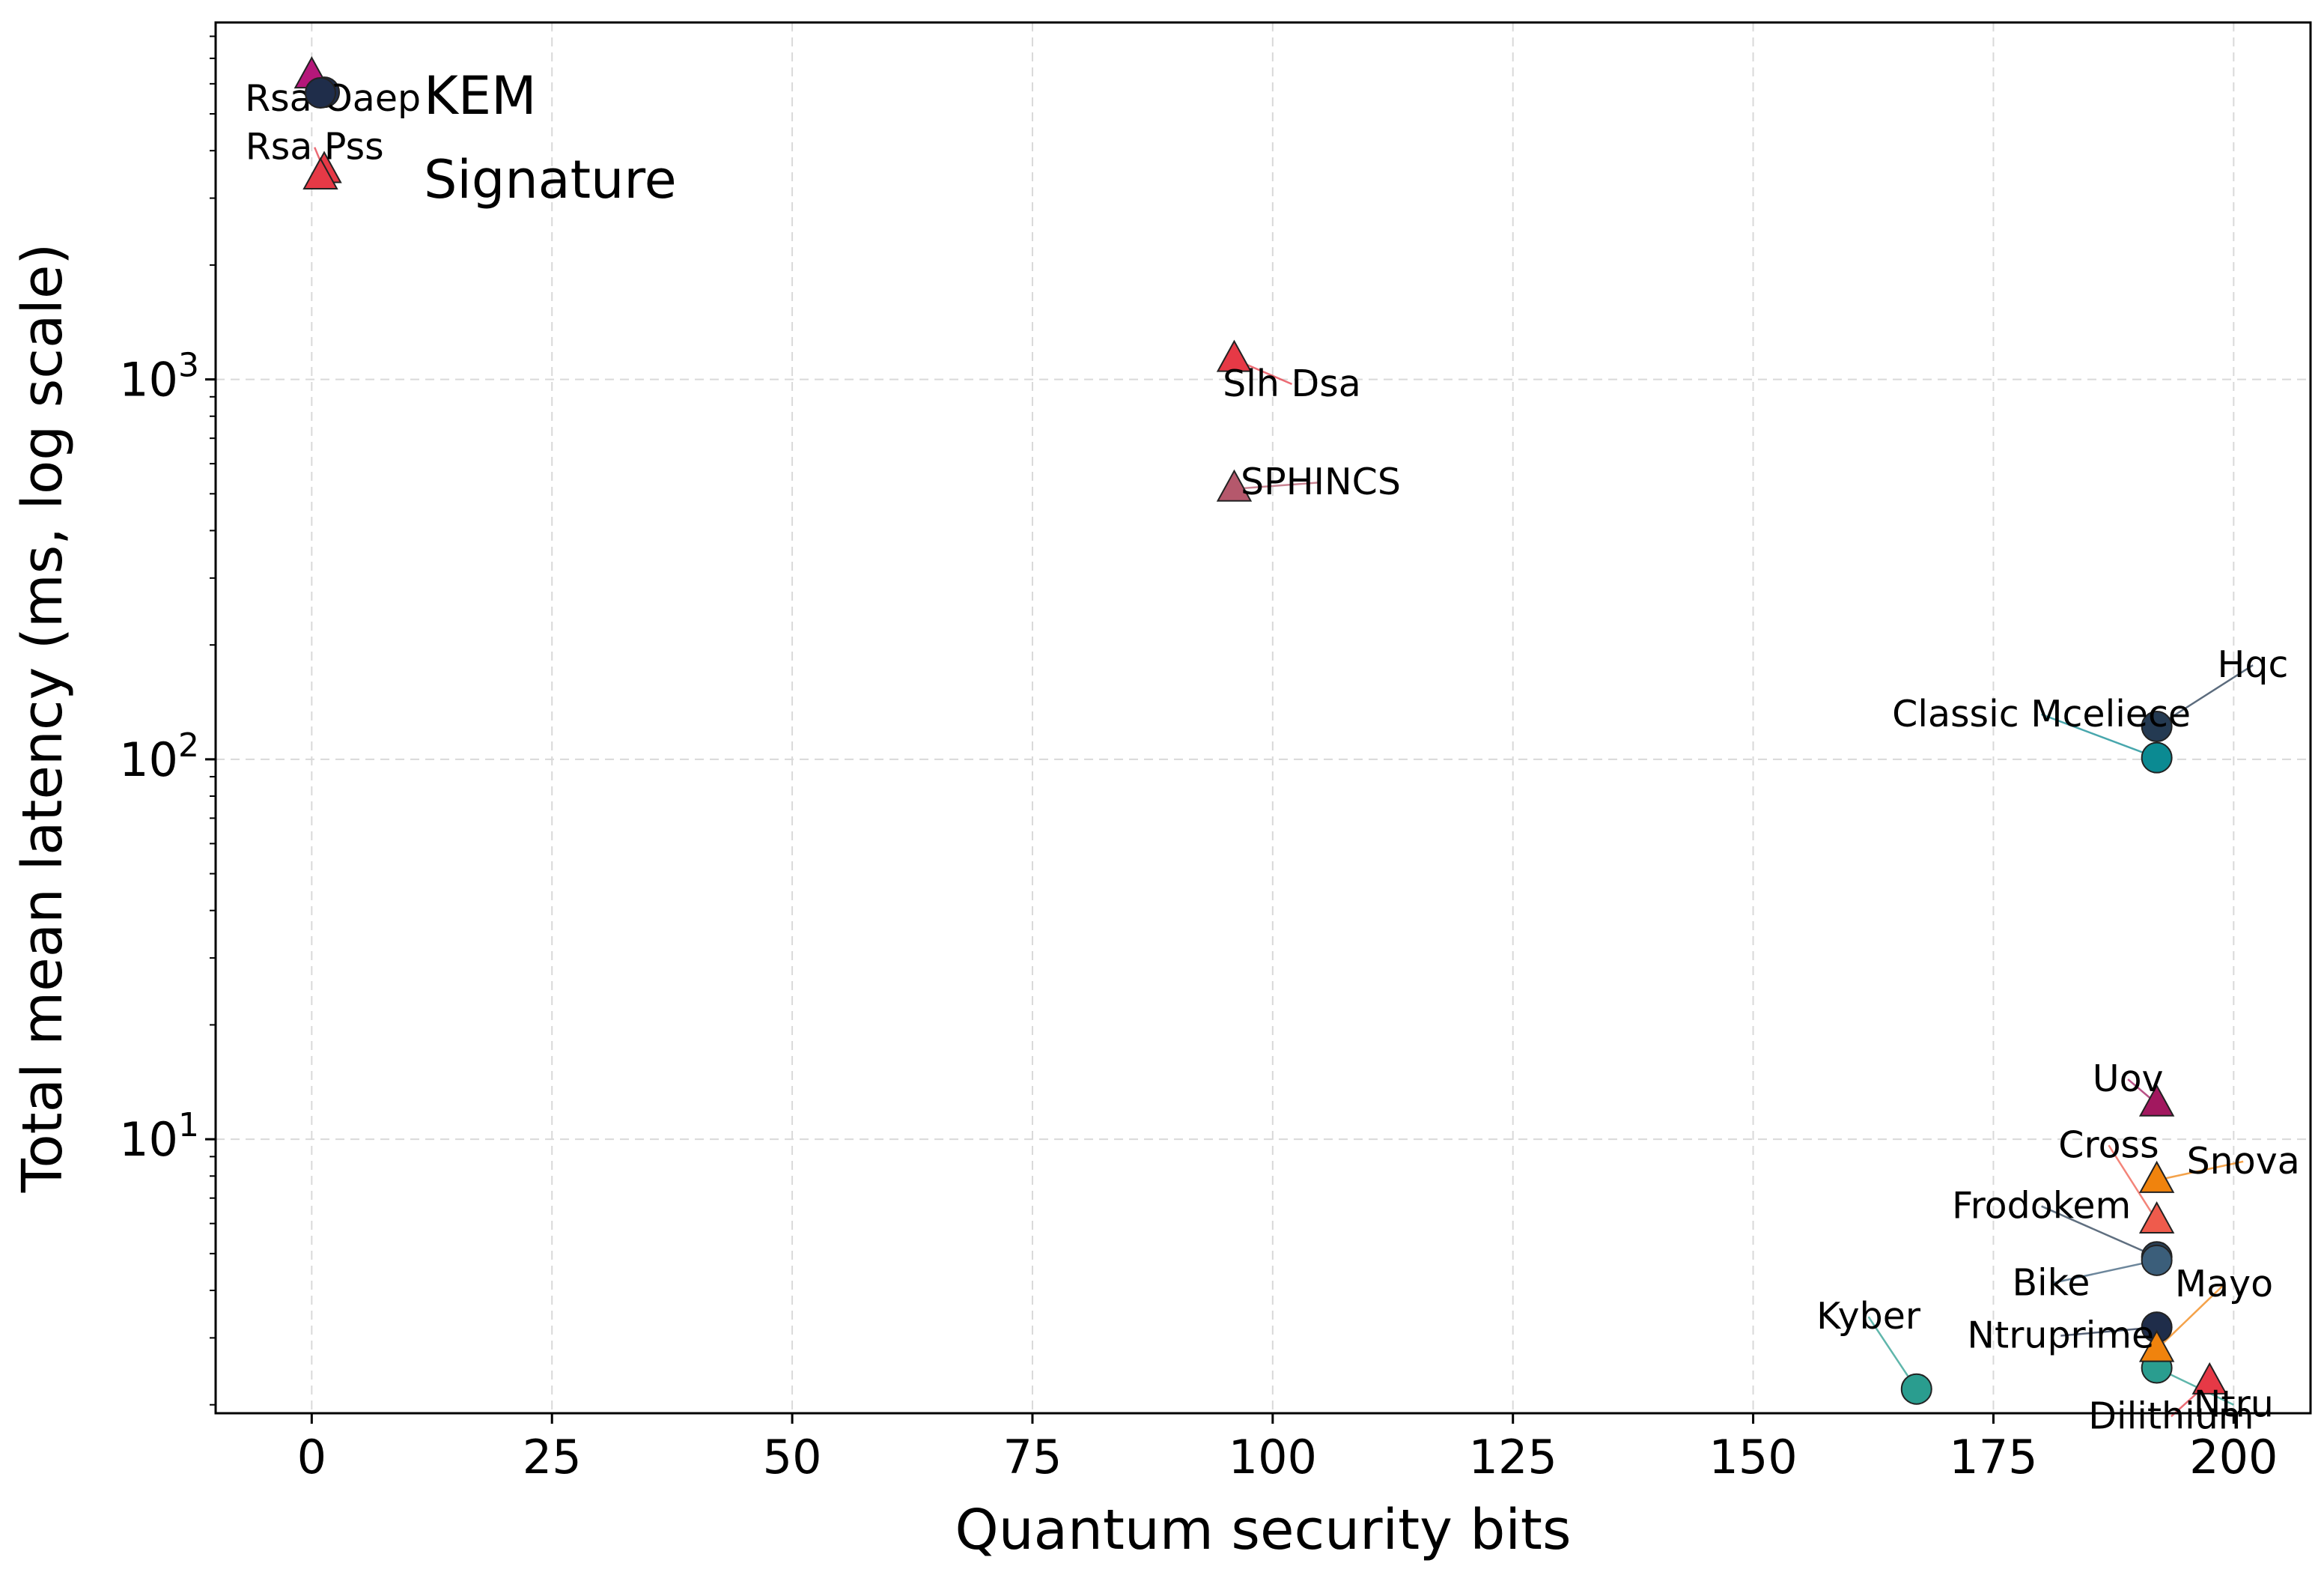 The width and height of the screenshot is (2324, 1578). What do you see at coordinates (2200, 1171) in the screenshot?
I see `leader-line-snova` at bounding box center [2200, 1171].